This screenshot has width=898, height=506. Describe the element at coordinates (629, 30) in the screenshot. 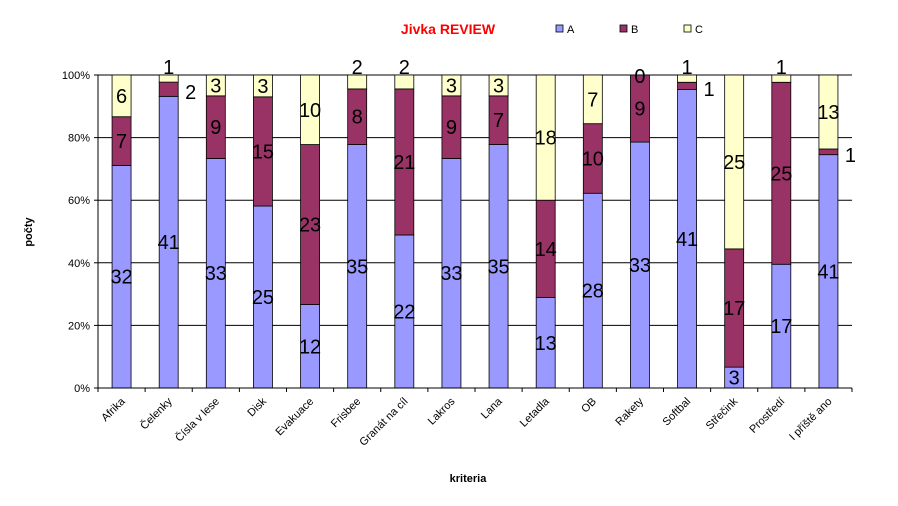

I see `legend: A B C` at that location.